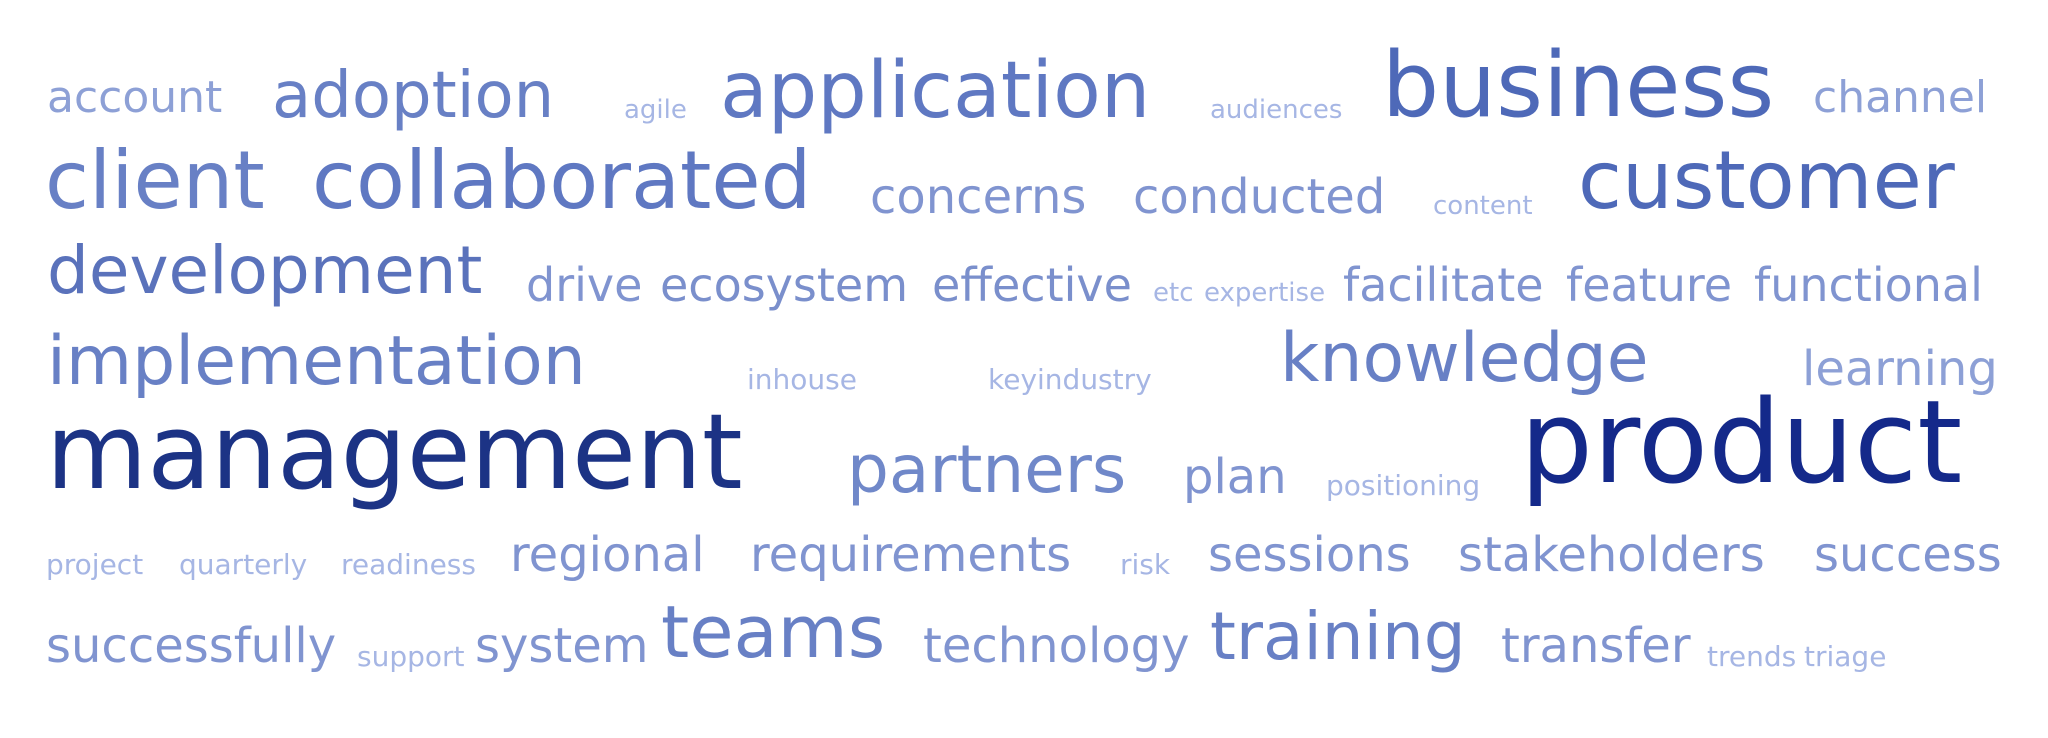 This screenshot has width=2048, height=738. I want to click on word-agile: agile, so click(655, 110).